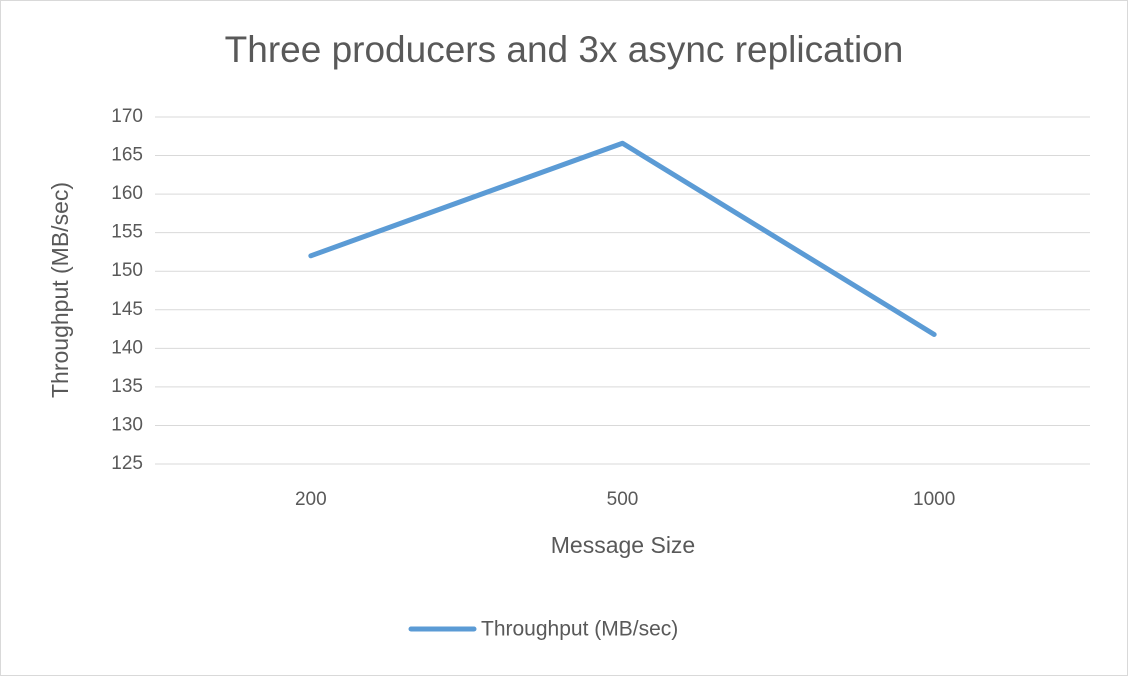 The width and height of the screenshot is (1128, 676). I want to click on y-tick-label: 130, so click(127, 424).